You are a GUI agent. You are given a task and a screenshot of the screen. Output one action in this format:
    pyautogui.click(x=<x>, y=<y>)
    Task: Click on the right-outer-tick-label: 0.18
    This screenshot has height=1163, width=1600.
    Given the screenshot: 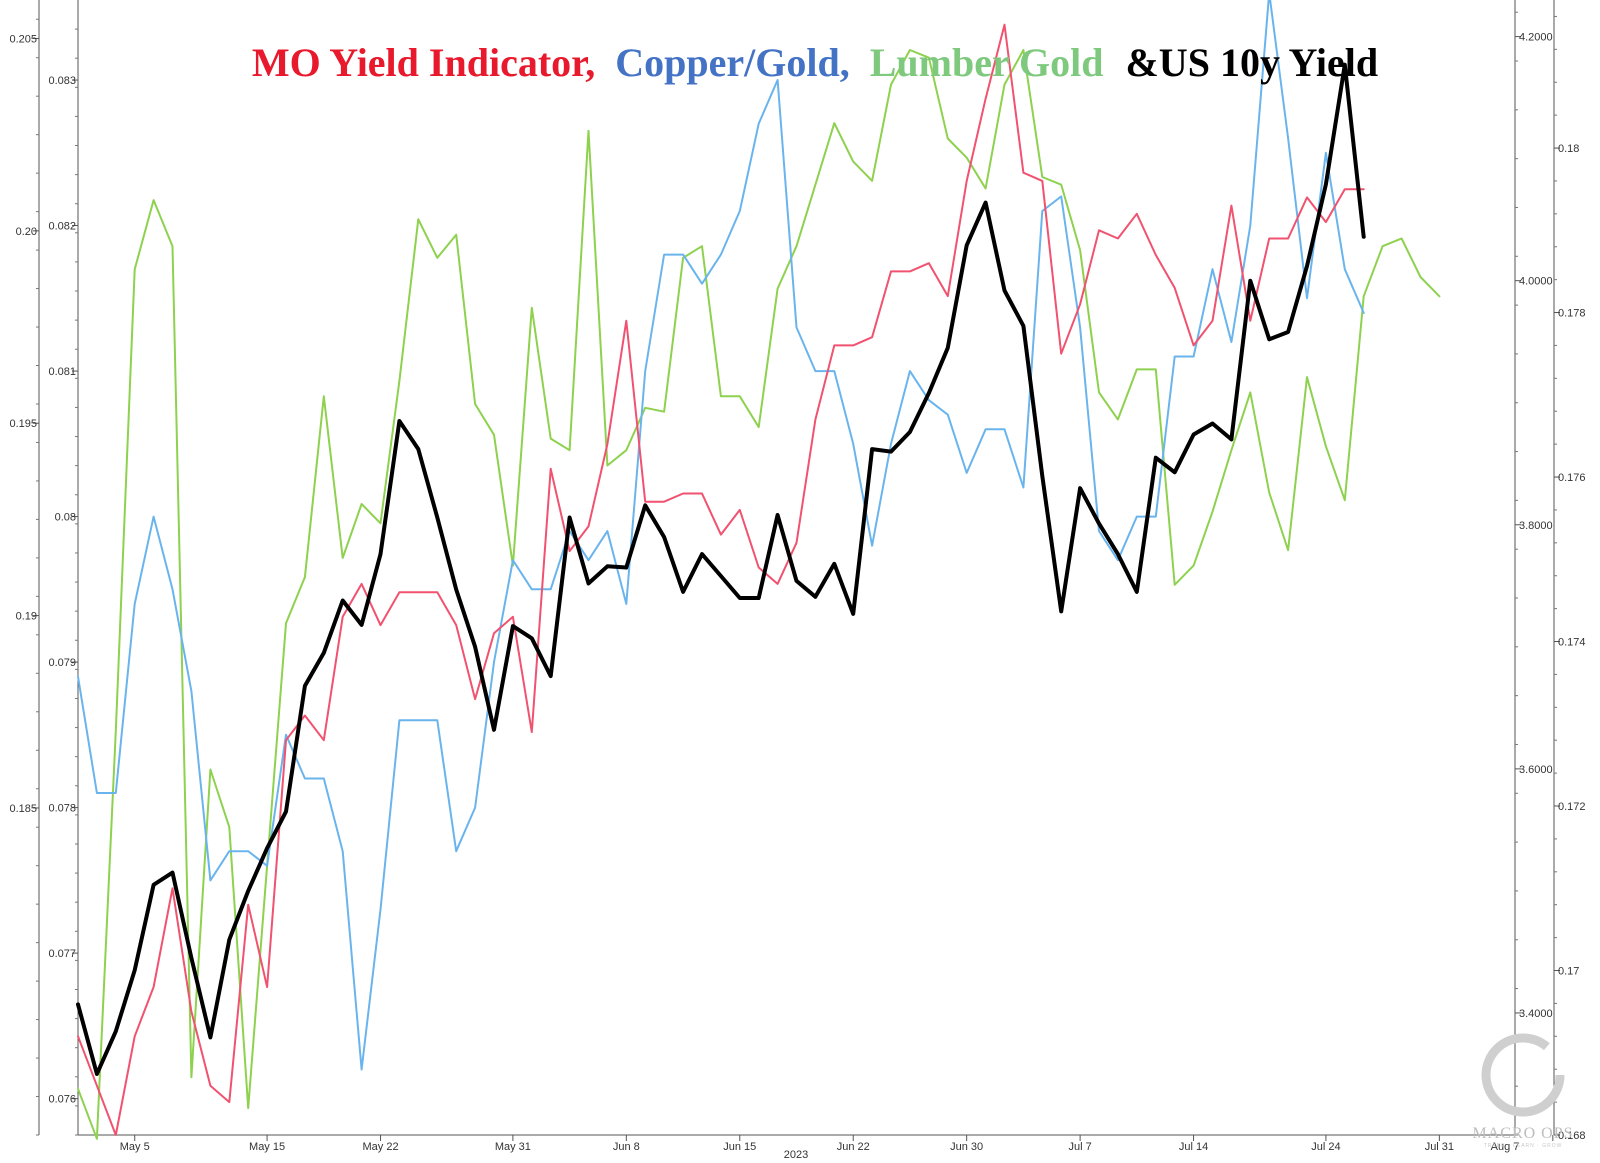 What is the action you would take?
    pyautogui.click(x=1568, y=149)
    